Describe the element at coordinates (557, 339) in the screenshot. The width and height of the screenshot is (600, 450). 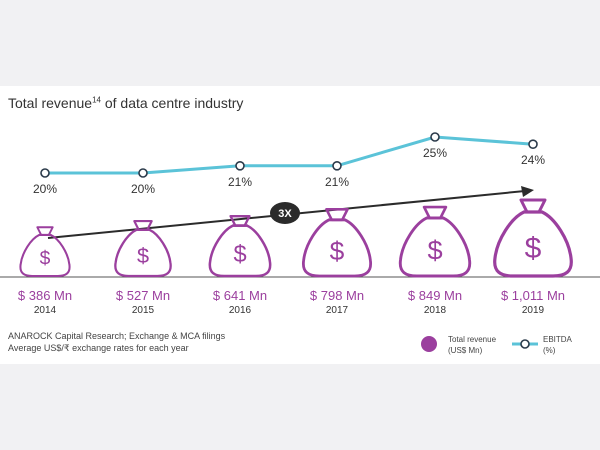
I see `legend-ebitda-label: EBITDA` at that location.